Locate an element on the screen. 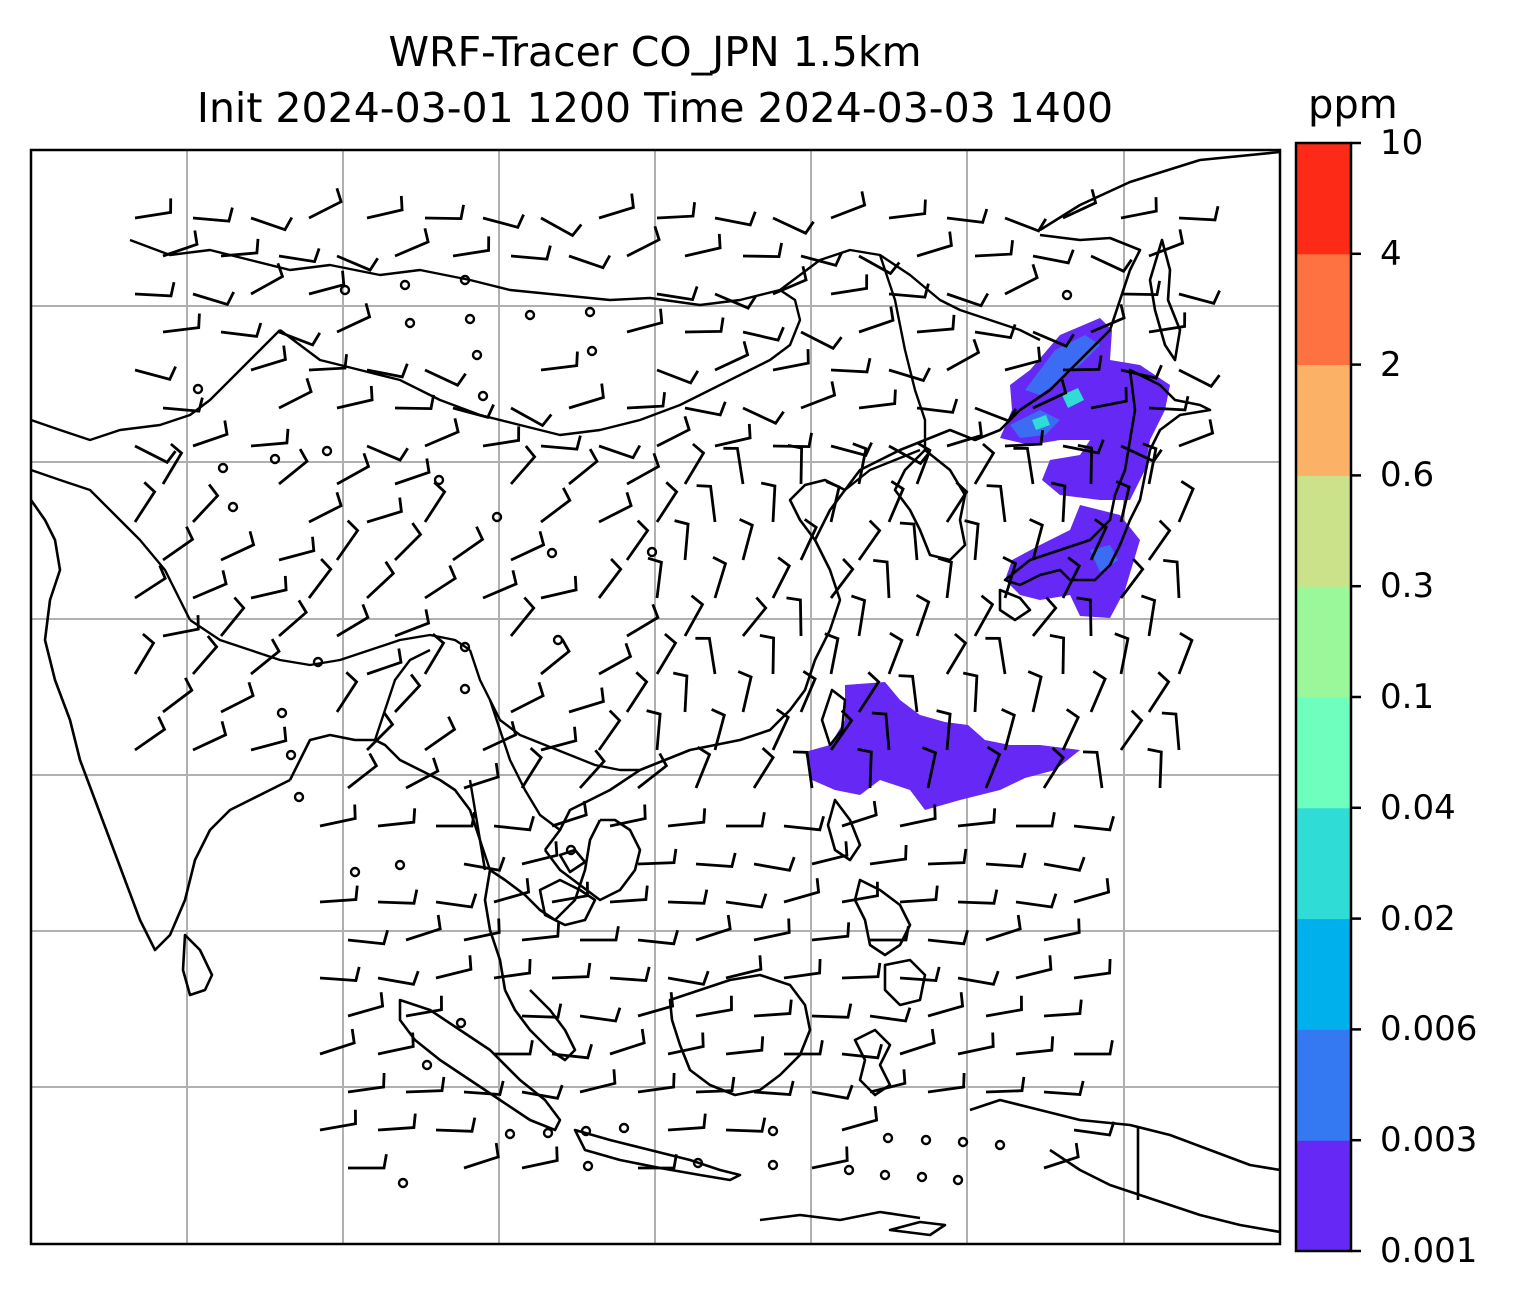 This screenshot has width=1528, height=1306. coast-borneo is located at coordinates (740, 1035).